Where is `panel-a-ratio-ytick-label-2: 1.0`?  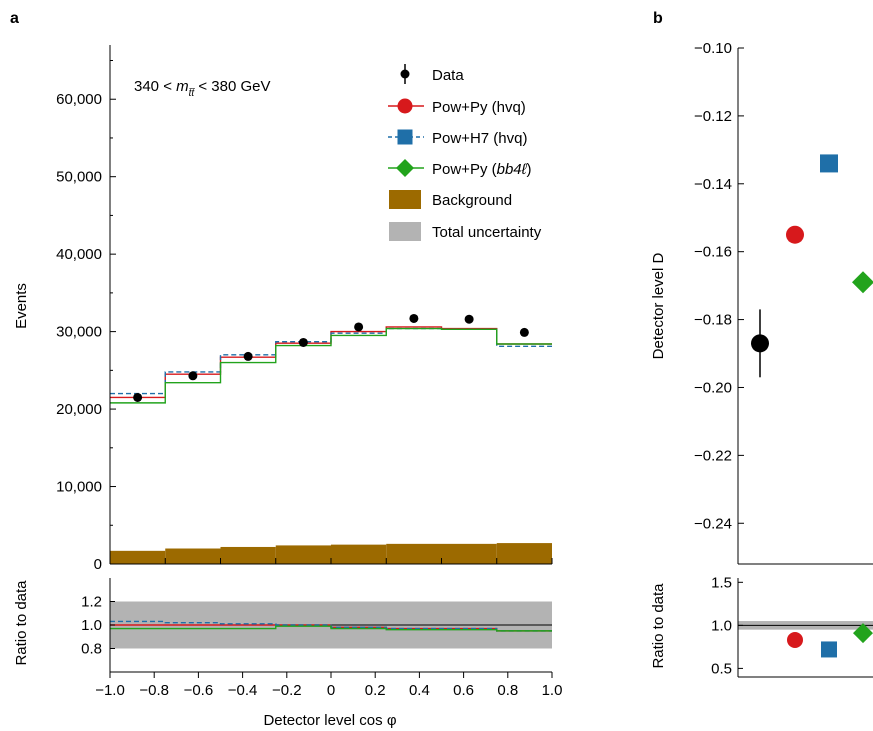 panel-a-ratio-ytick-label-2: 1.0 is located at coordinates (91, 625).